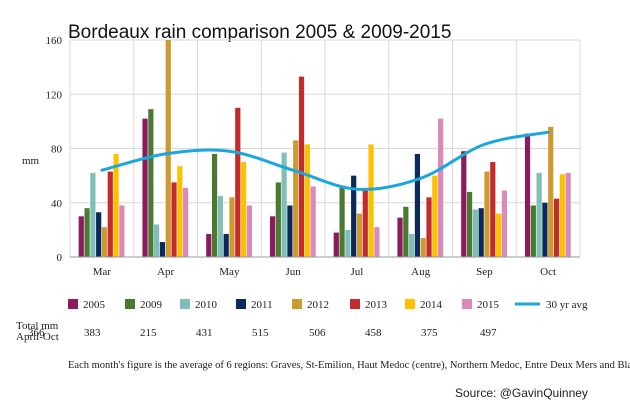 The image size is (630, 410). I want to click on bar-2010-sep, so click(475, 233).